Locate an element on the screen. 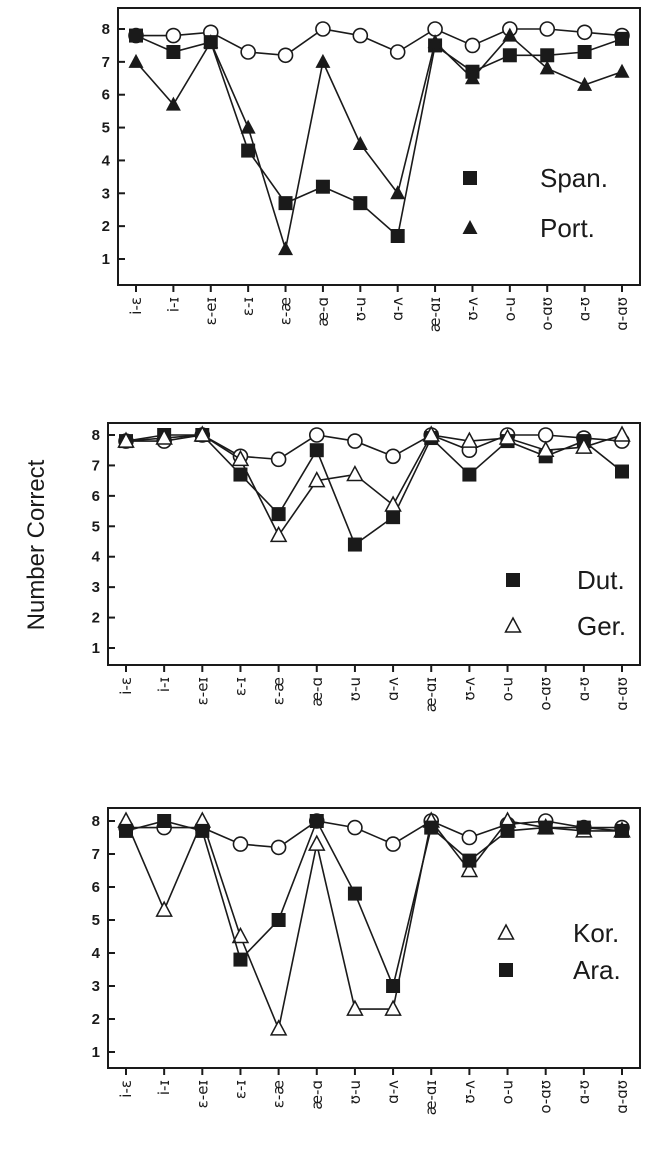 This screenshot has width=652, height=1151. x-category-label: æ-ɑ is located at coordinates (317, 692).